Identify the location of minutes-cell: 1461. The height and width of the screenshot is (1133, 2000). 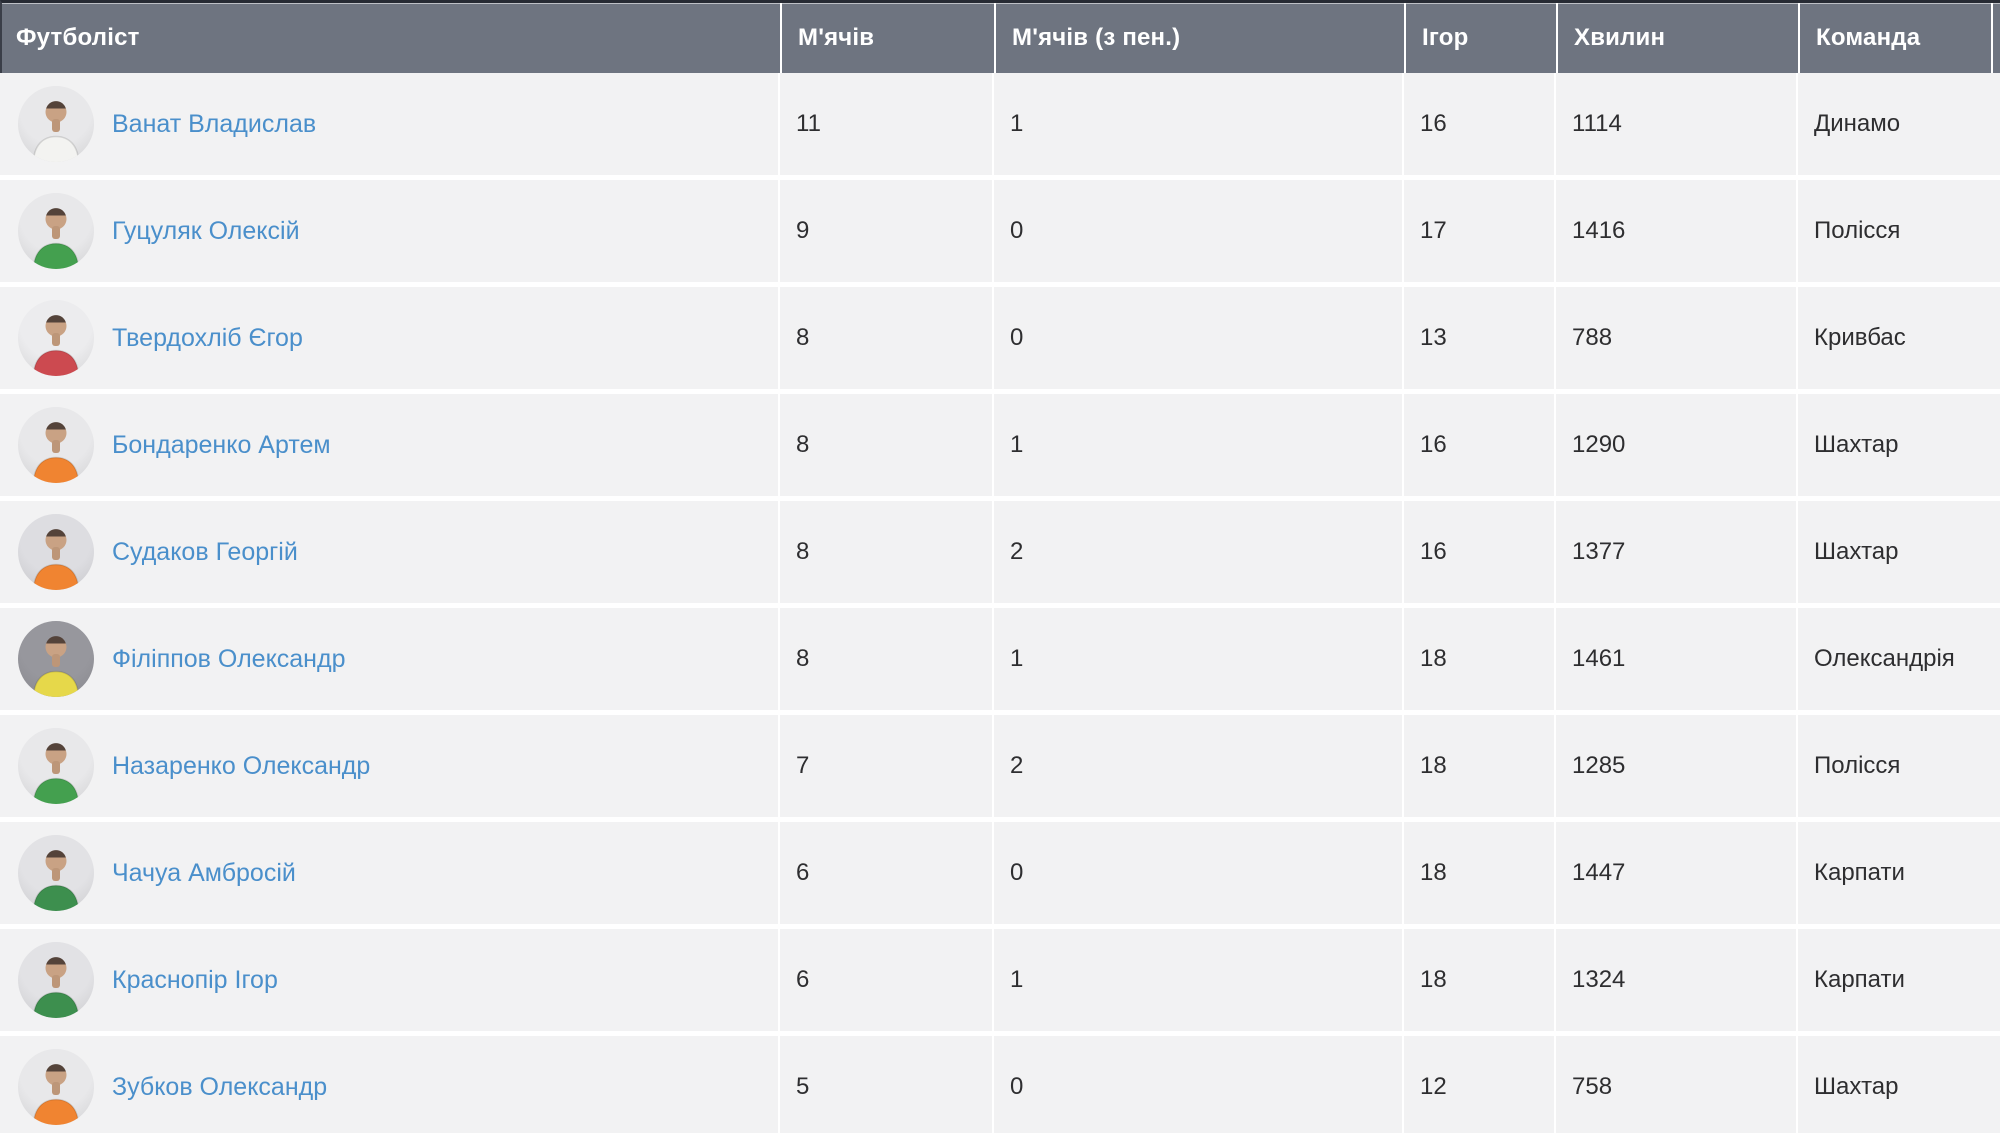
(1675, 659).